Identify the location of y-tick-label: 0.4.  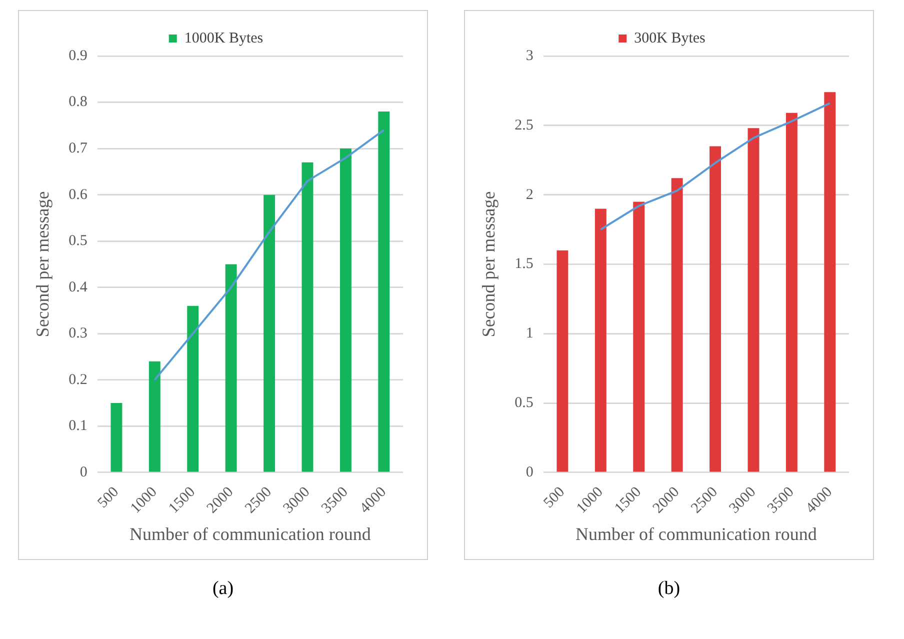
(78, 287).